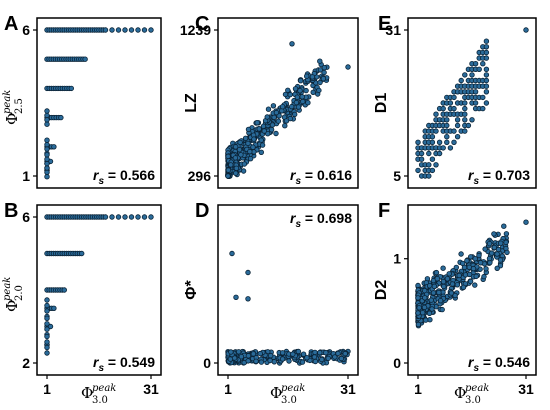  Describe the element at coordinates (499, 177) in the screenshot. I see `spearman-rs-label: rs = 0.703` at that location.